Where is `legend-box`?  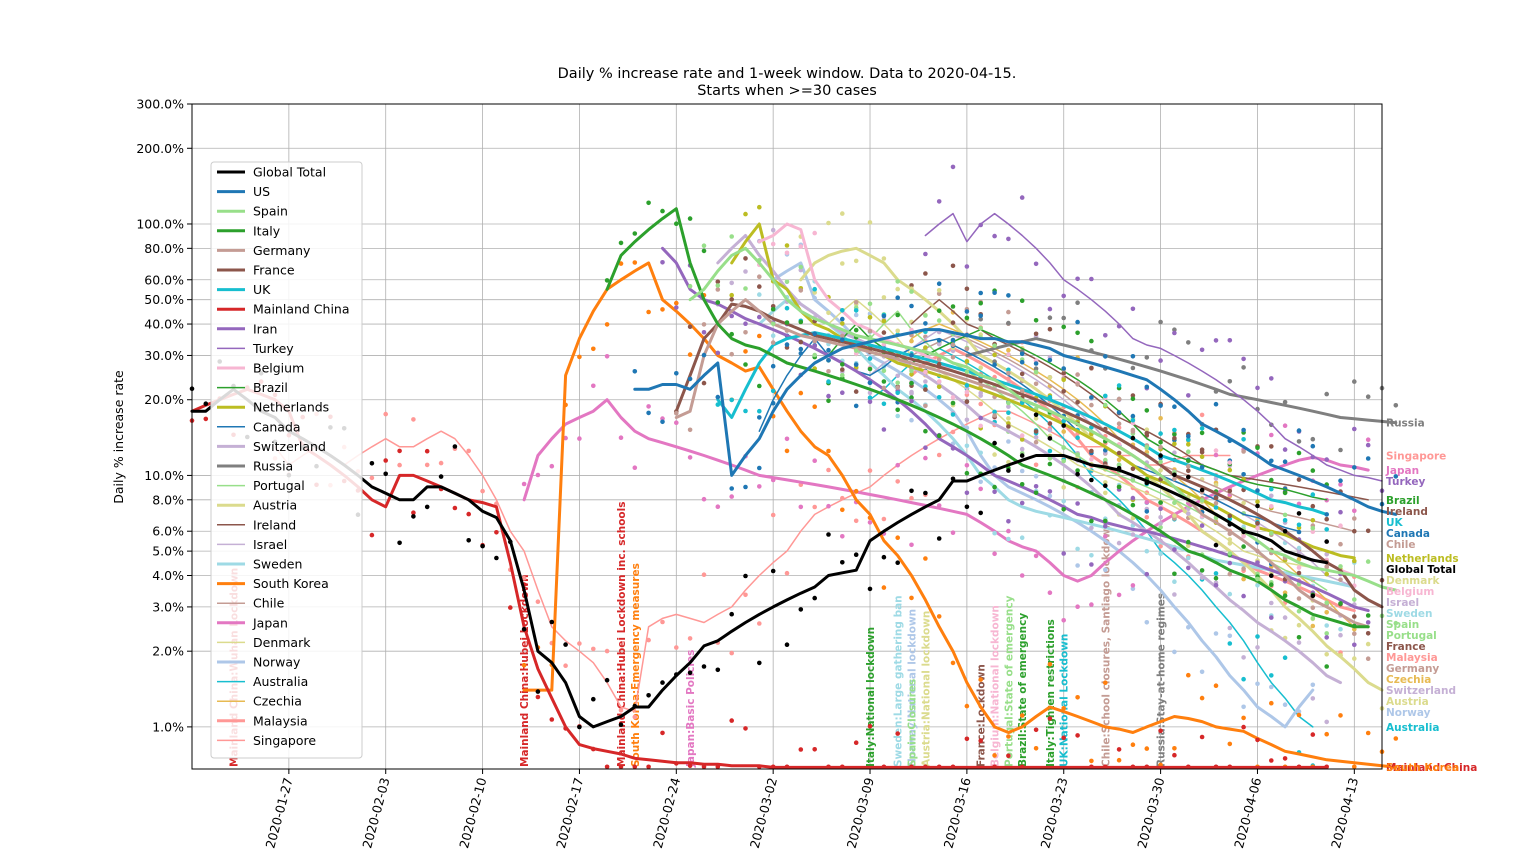
legend-box is located at coordinates (286, 460).